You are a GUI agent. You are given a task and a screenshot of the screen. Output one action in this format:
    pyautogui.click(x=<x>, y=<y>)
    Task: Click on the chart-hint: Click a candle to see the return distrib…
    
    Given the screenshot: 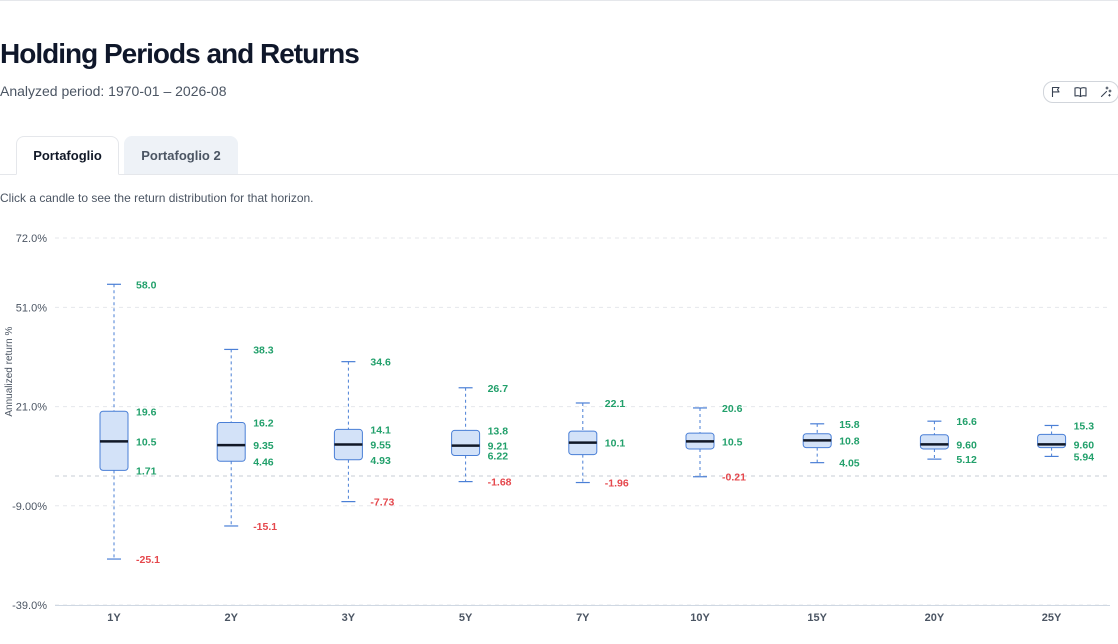 What is the action you would take?
    pyautogui.click(x=157, y=198)
    